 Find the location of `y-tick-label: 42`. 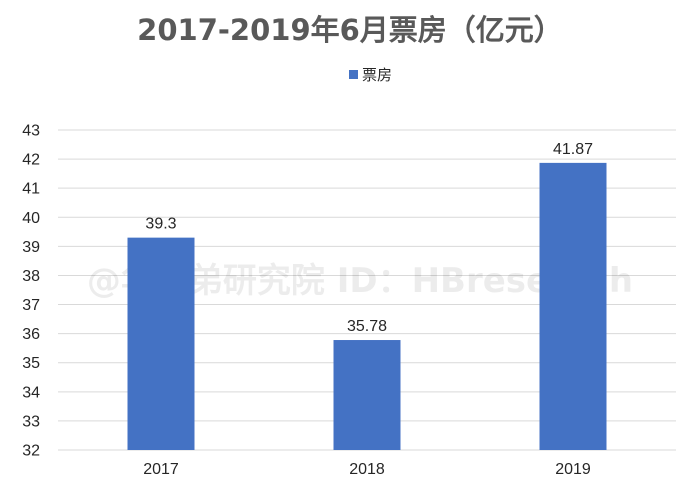

y-tick-label: 42 is located at coordinates (31, 160).